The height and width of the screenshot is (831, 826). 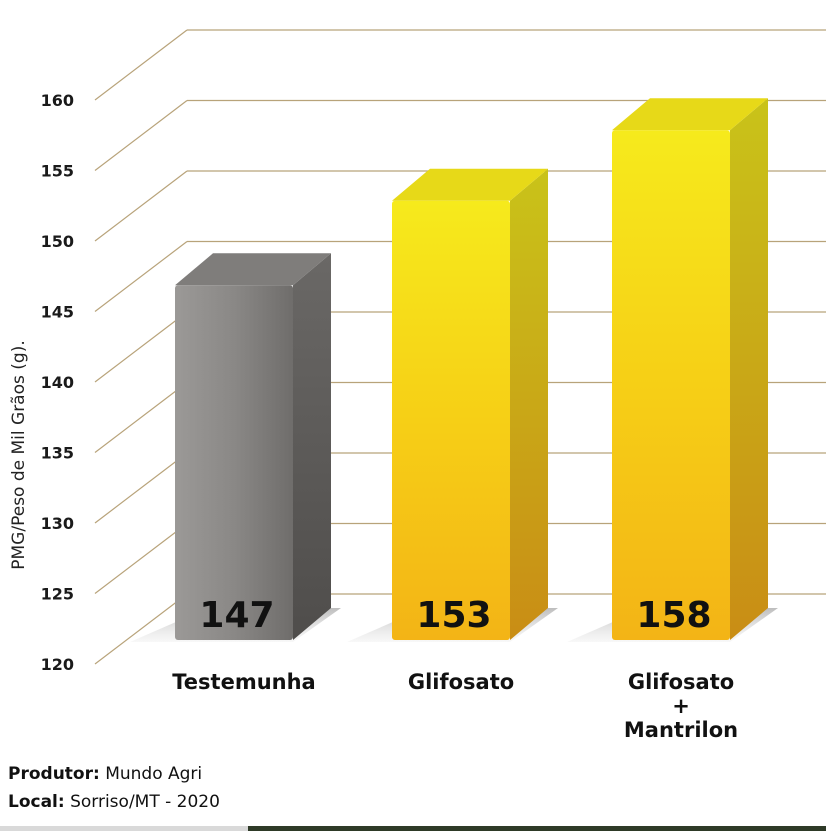 What do you see at coordinates (57, 171) in the screenshot?
I see `y-tick-label: 155` at bounding box center [57, 171].